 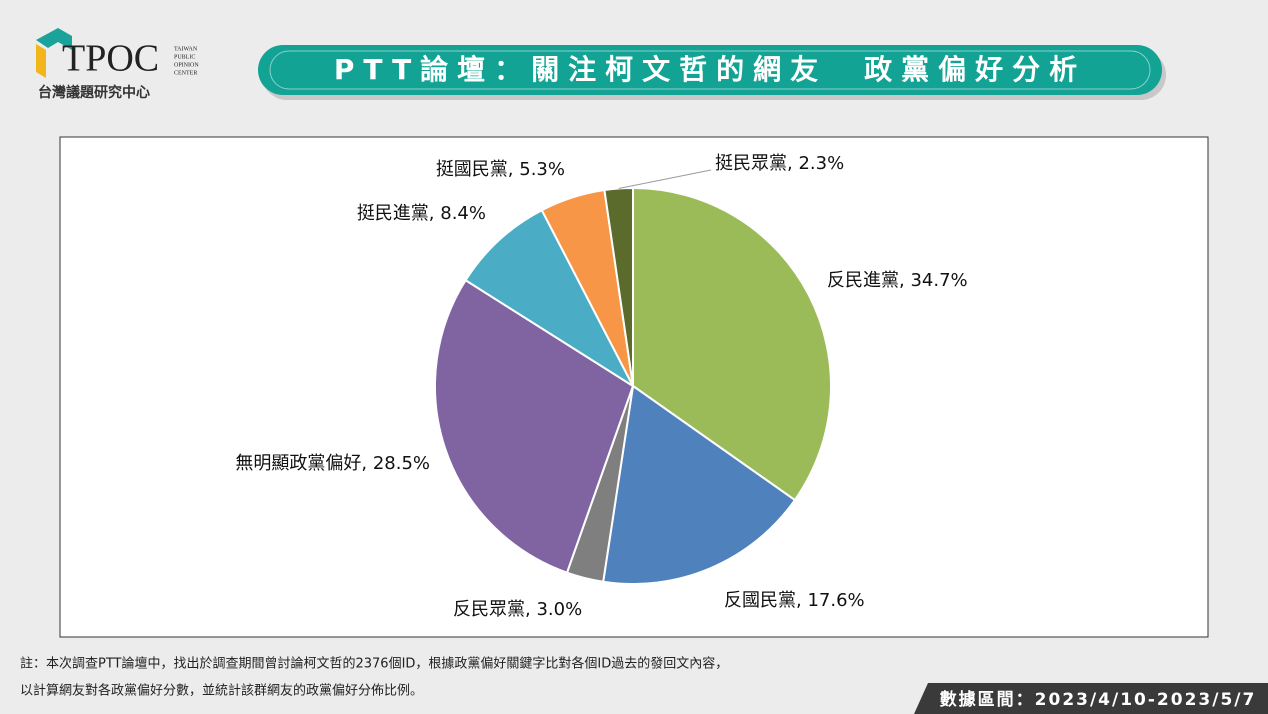 What do you see at coordinates (186, 49) in the screenshot?
I see `logo-small: TAIWAN` at bounding box center [186, 49].